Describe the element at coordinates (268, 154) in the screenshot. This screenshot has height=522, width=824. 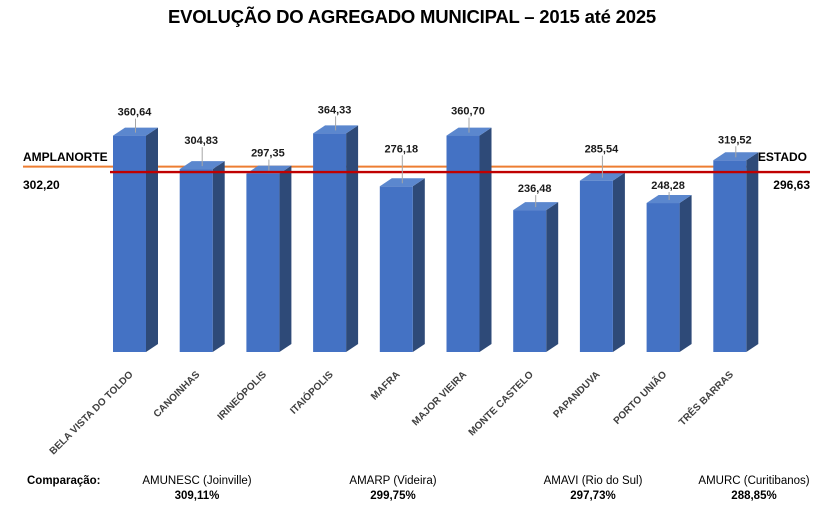
I see `value-label: 297,35` at that location.